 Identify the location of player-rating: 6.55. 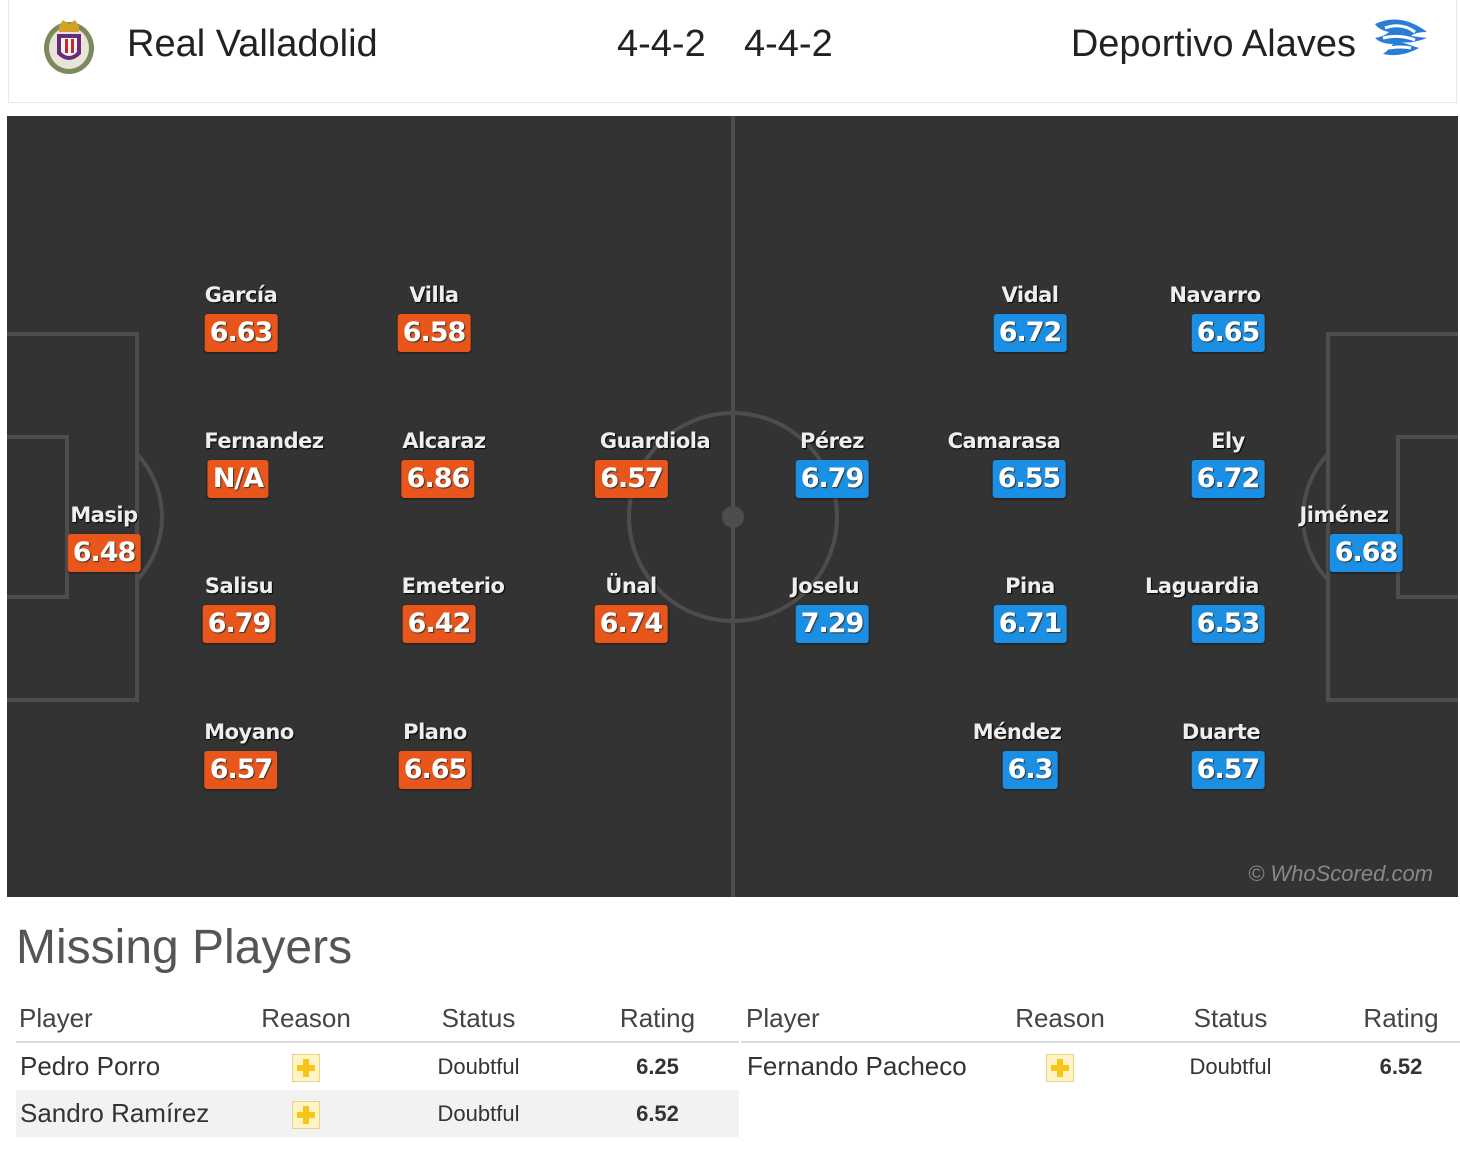
(1029, 479).